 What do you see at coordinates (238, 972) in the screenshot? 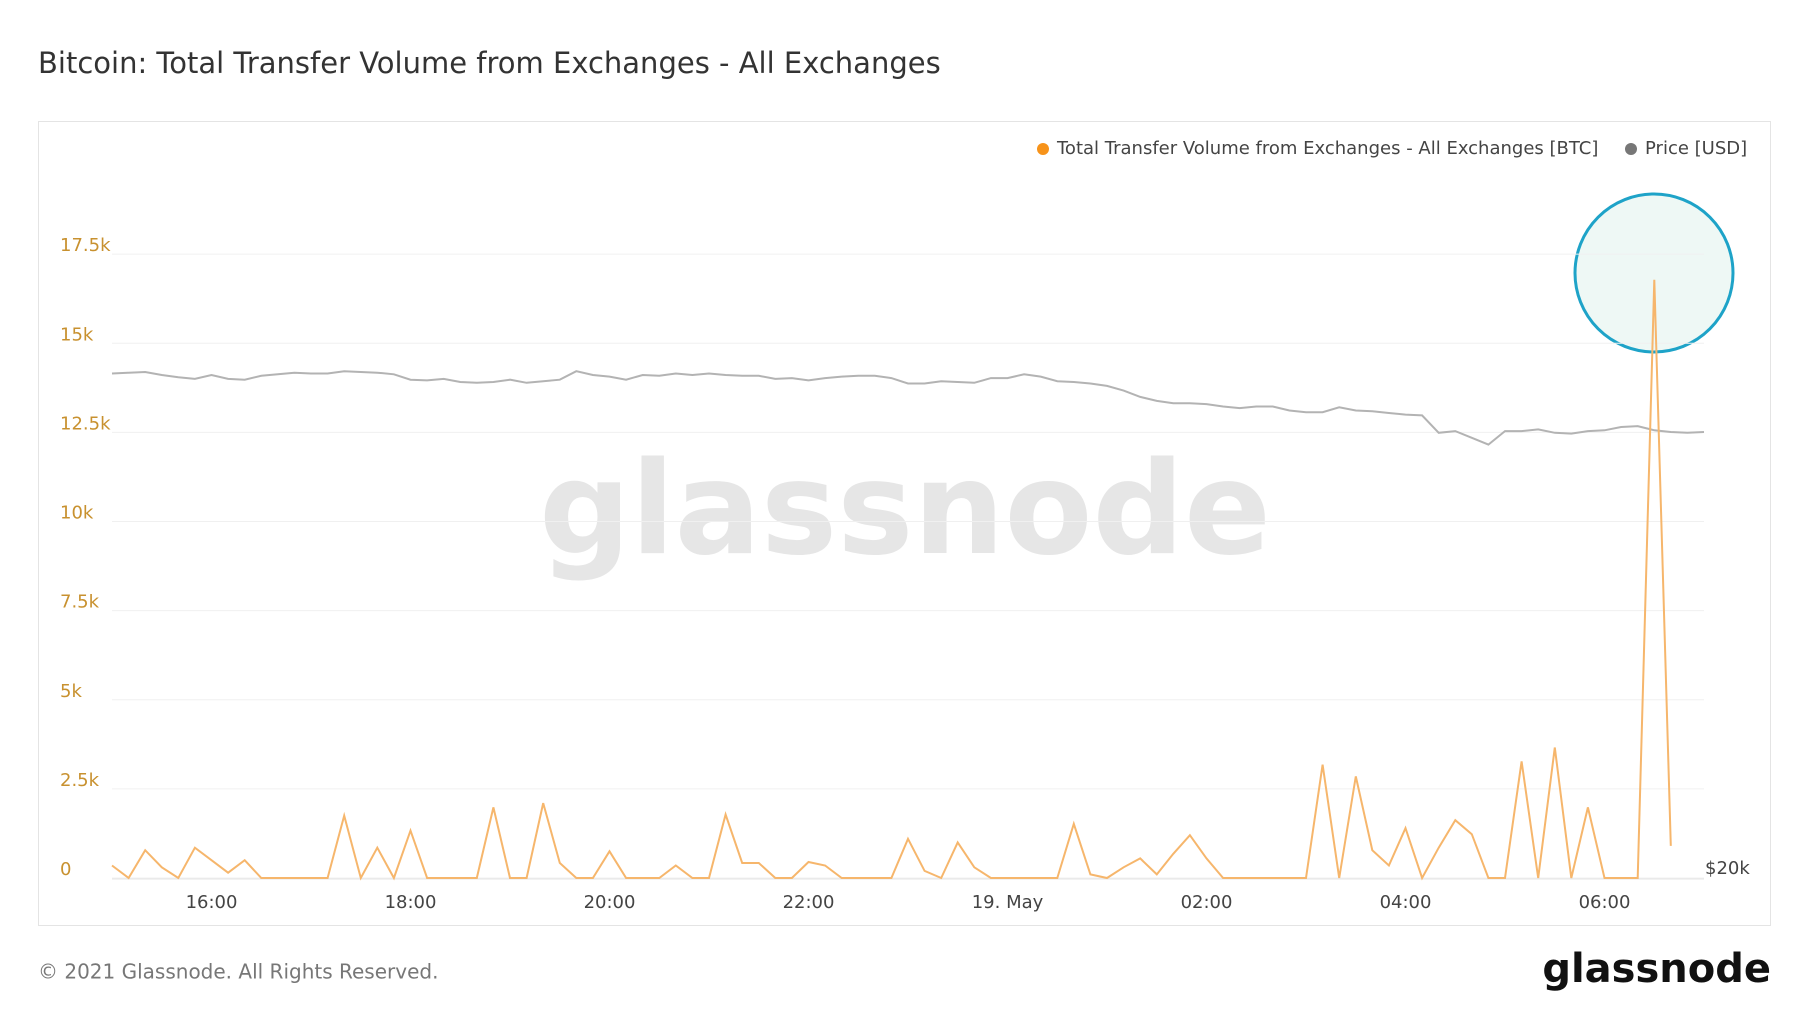
I see `footer: © 2021 Glassnode. All Rights Reserved.` at bounding box center [238, 972].